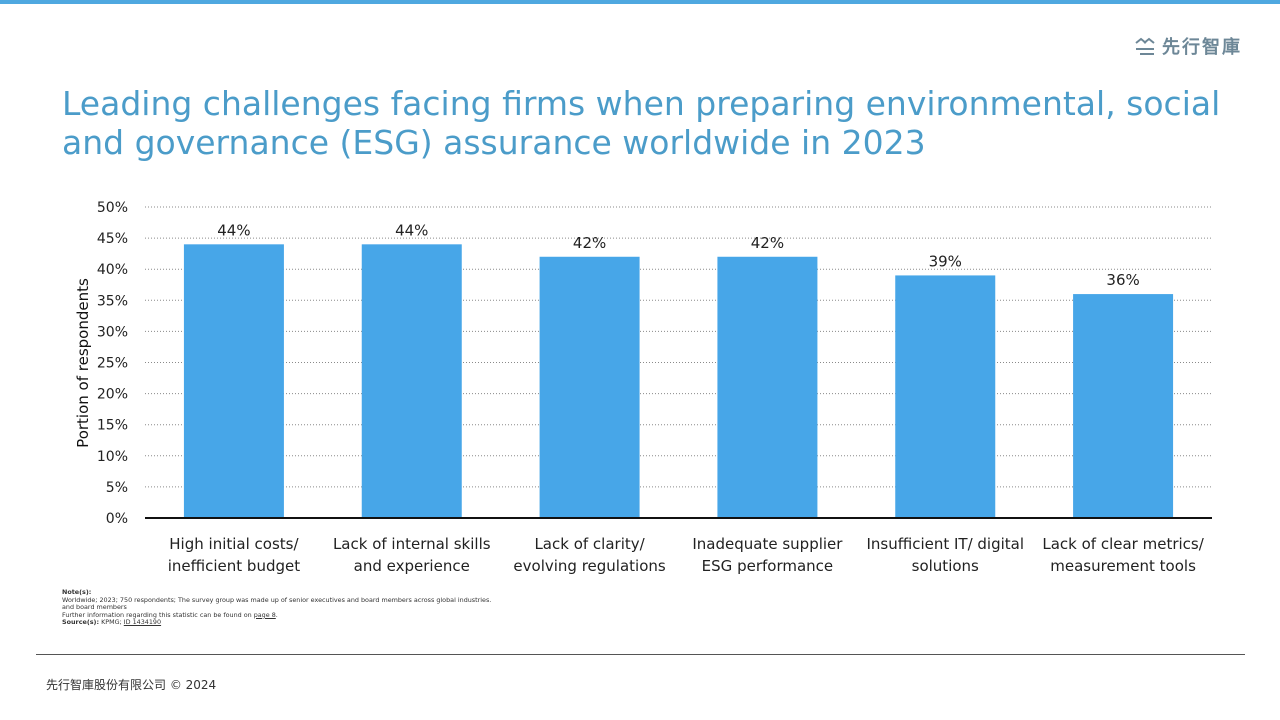 The height and width of the screenshot is (720, 1280). What do you see at coordinates (234, 544) in the screenshot?
I see `x-tick-label-line: High initial costs/` at bounding box center [234, 544].